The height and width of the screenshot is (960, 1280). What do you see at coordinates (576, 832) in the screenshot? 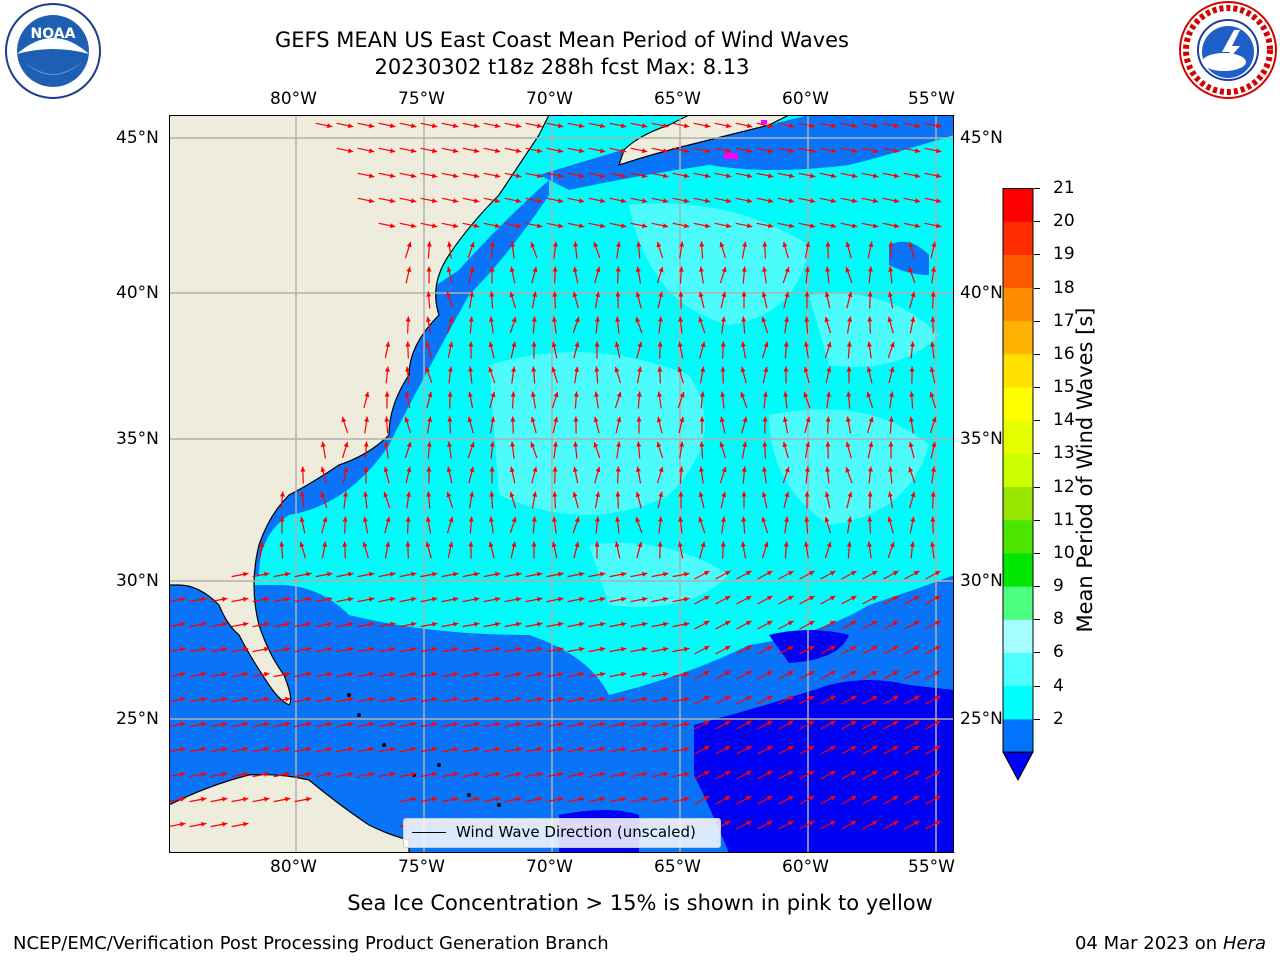
I see `legend-label: Wind Wave Direction (unscaled)` at bounding box center [576, 832].